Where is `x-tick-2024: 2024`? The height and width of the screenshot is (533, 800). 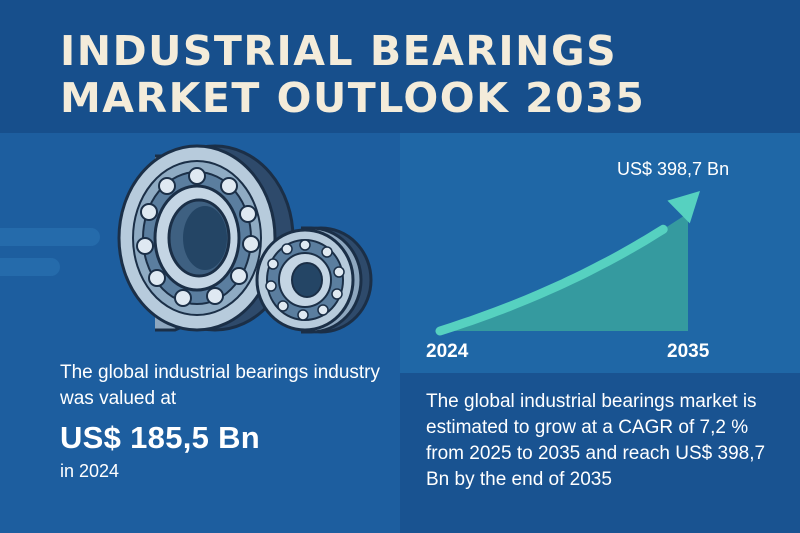 x-tick-2024: 2024 is located at coordinates (447, 351).